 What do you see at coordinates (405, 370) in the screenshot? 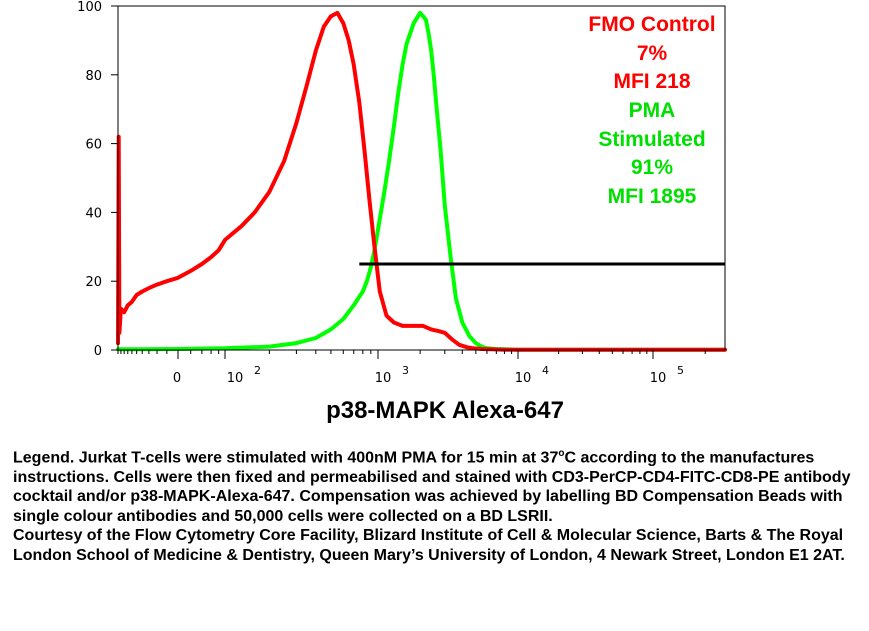
I see `x-tick-exponent: 3` at bounding box center [405, 370].